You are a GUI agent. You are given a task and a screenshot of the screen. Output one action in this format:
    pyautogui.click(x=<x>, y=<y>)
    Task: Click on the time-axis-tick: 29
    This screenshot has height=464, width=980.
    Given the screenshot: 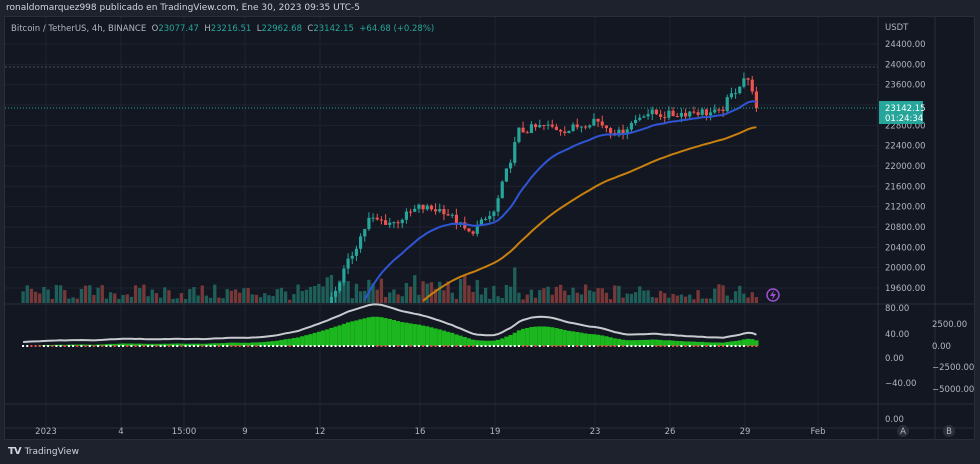 What is the action you would take?
    pyautogui.click(x=745, y=432)
    